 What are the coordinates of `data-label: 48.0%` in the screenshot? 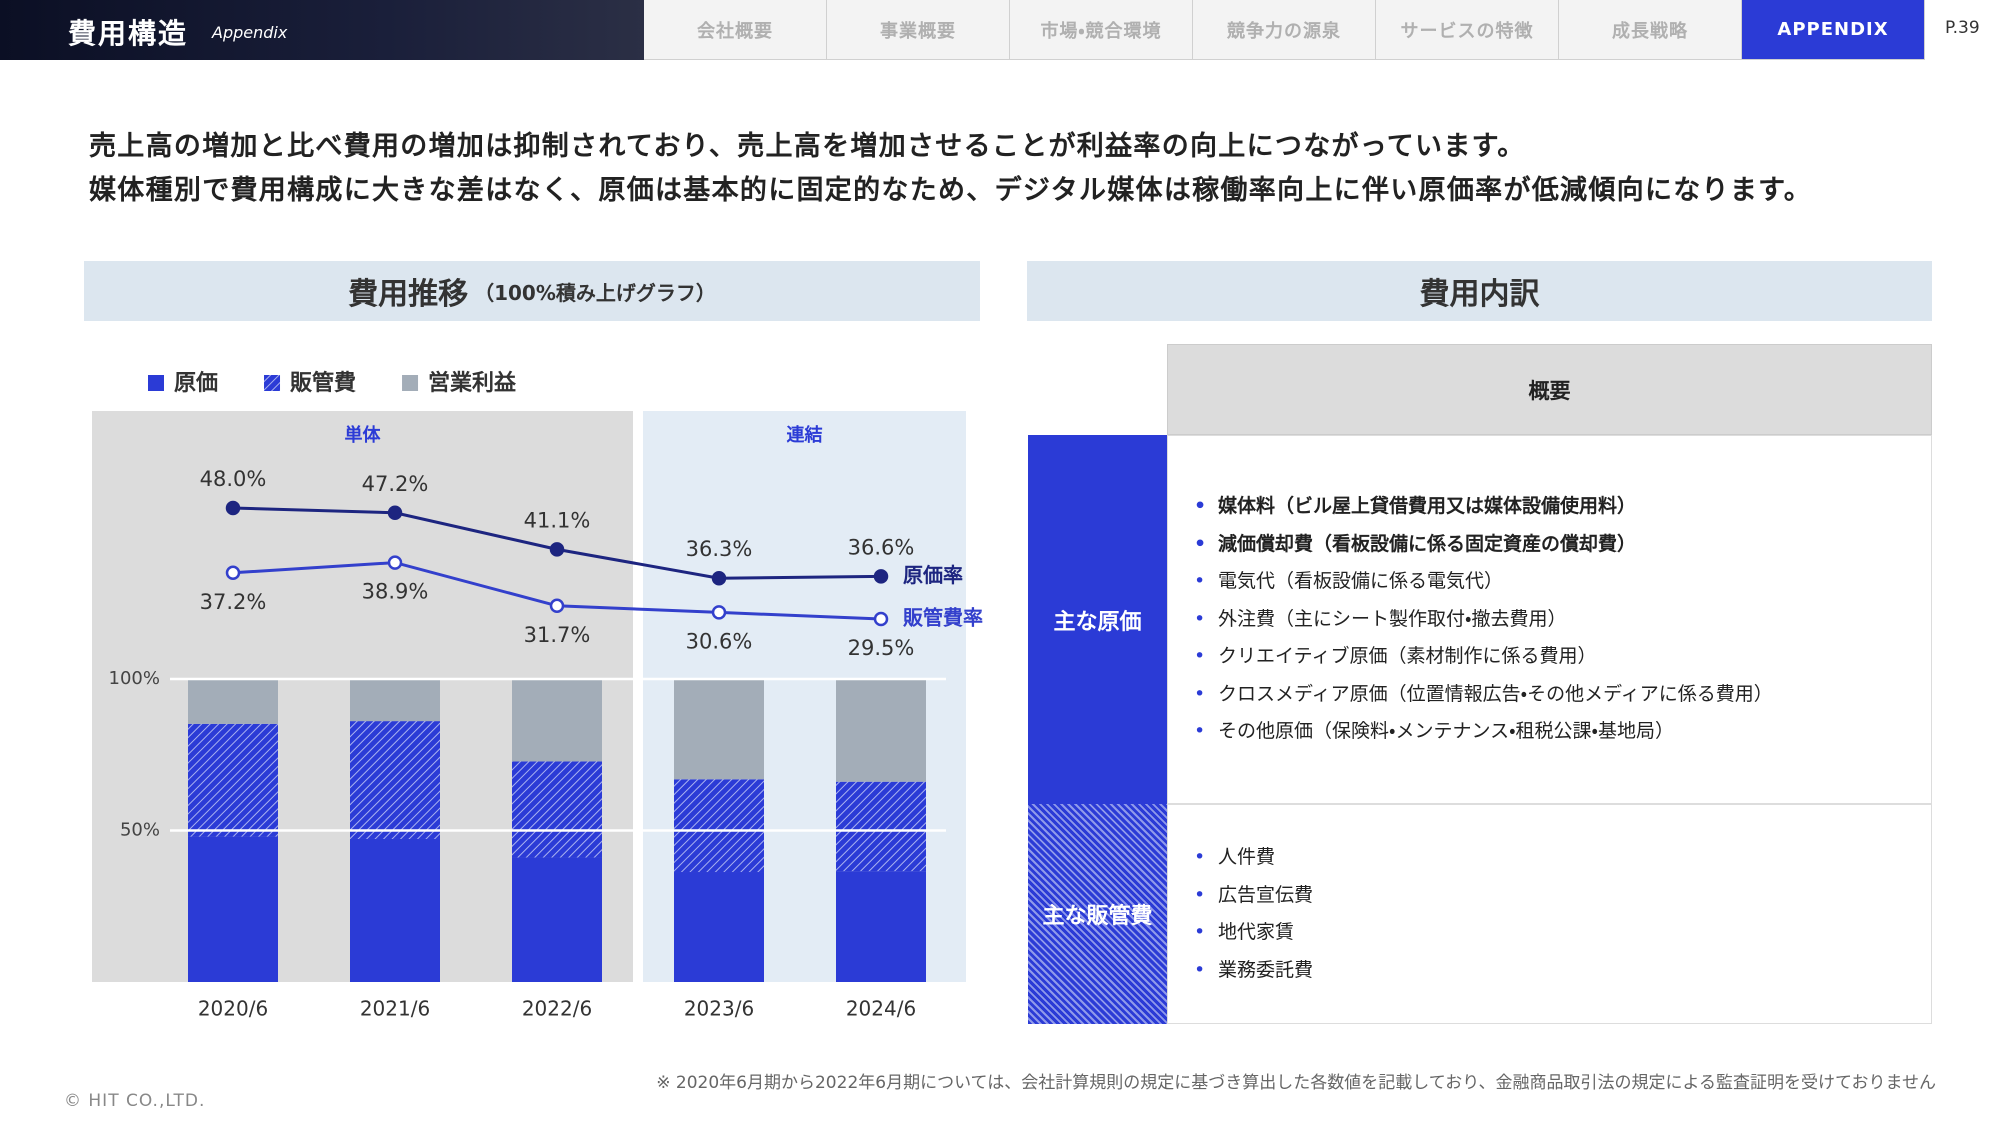 It's located at (233, 479).